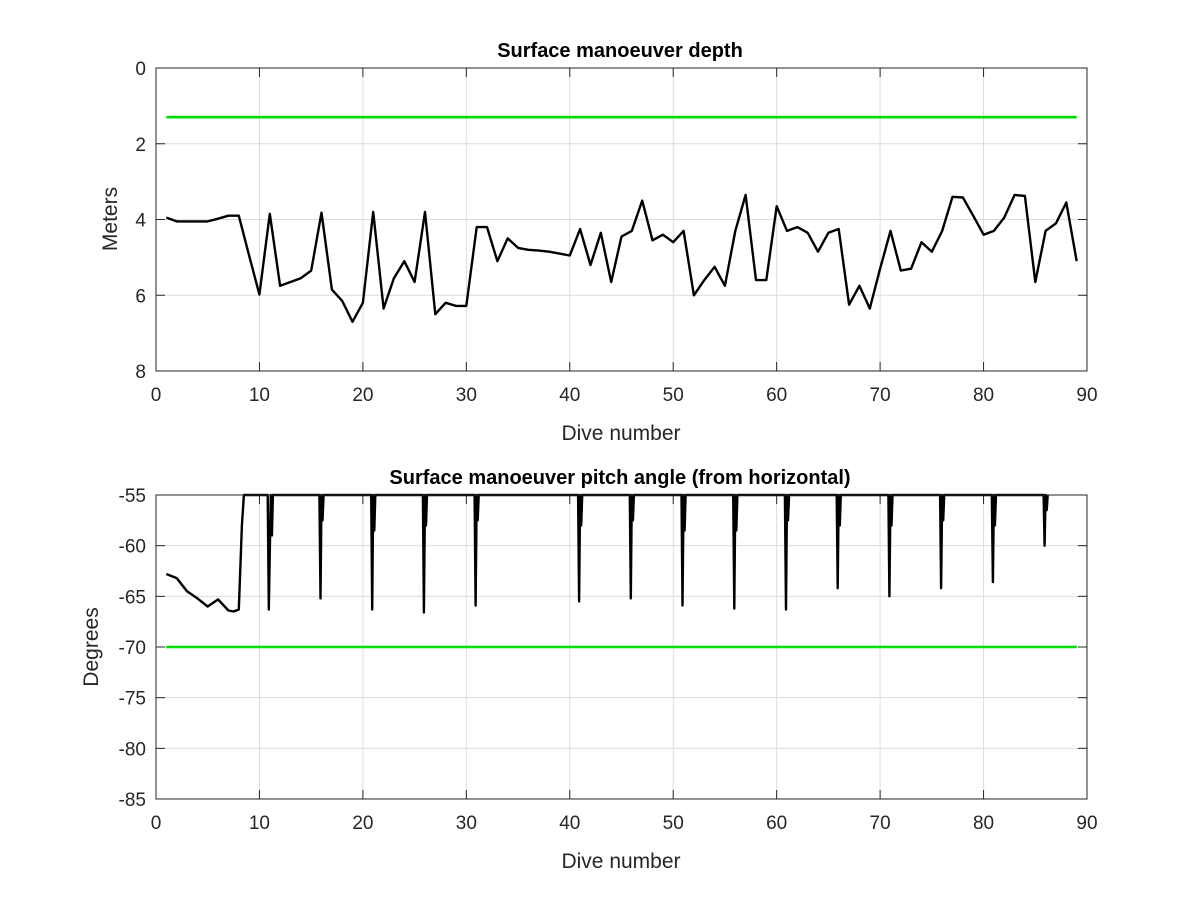  Describe the element at coordinates (776, 395) in the screenshot. I see `depth-chart-x-tick-label: 60` at that location.